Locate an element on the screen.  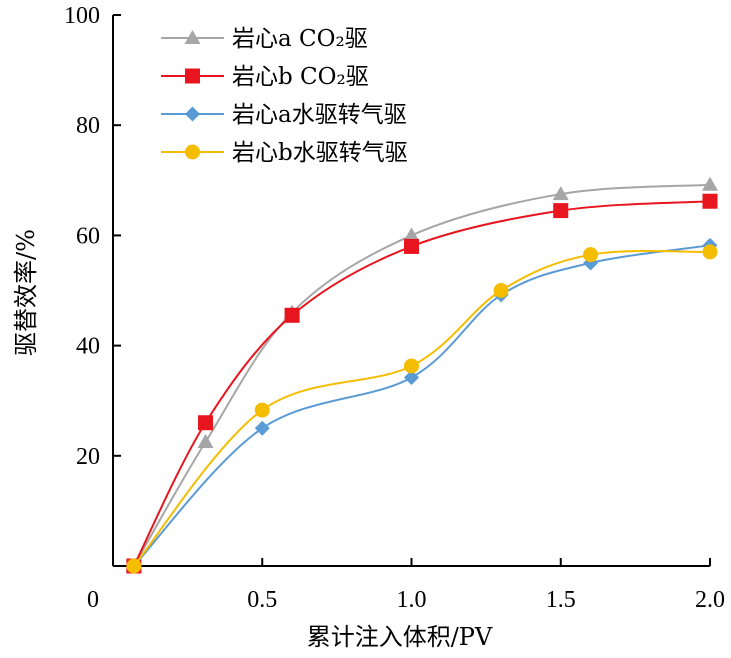
x-tick-label: 0.5 is located at coordinates (262, 600).